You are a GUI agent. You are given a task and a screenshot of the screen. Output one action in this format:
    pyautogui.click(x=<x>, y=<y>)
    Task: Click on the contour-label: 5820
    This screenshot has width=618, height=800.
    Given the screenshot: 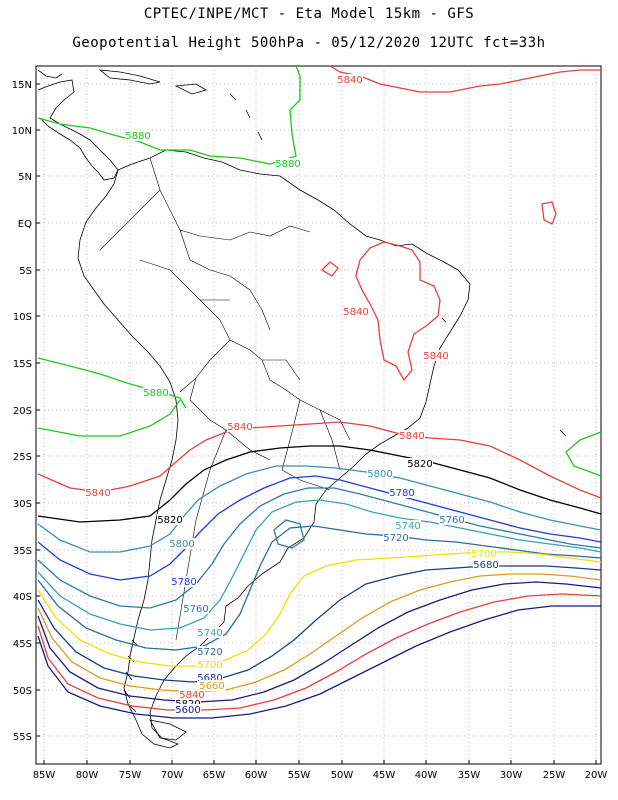 What is the action you would take?
    pyautogui.click(x=169, y=520)
    